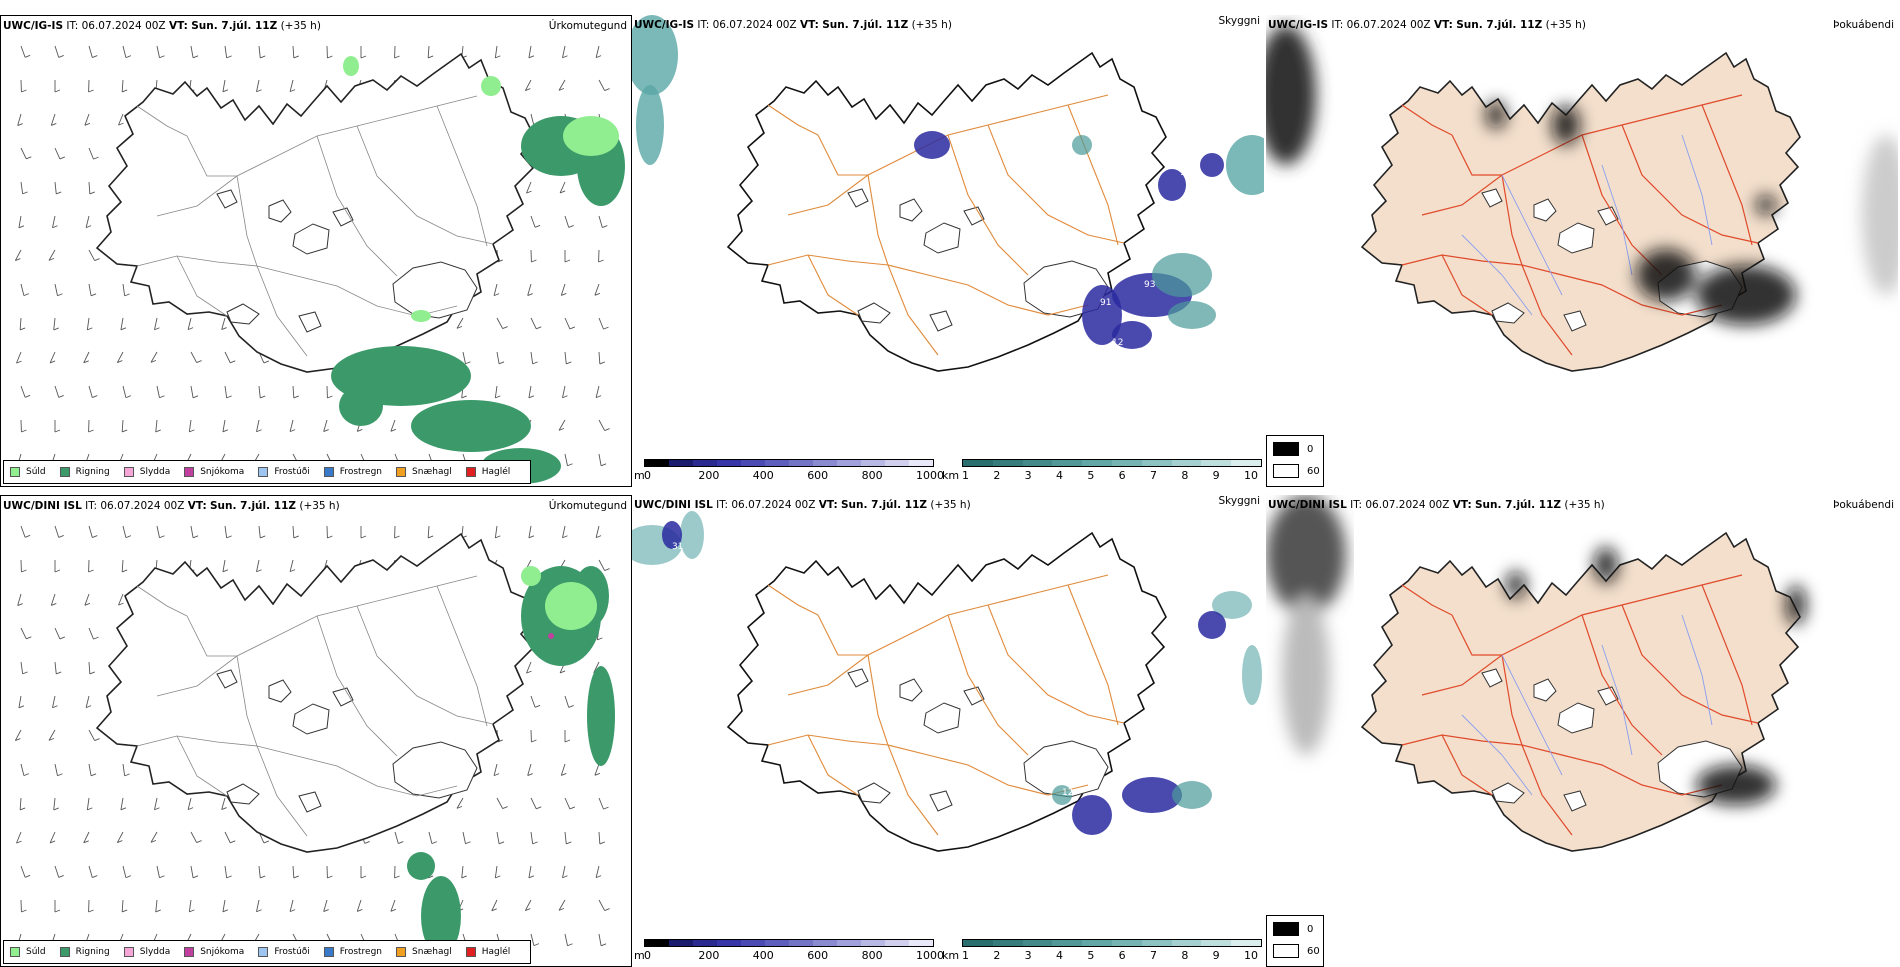  Describe the element at coordinates (1185, 651) in the screenshot. I see `cloudbase-value: 57` at that location.